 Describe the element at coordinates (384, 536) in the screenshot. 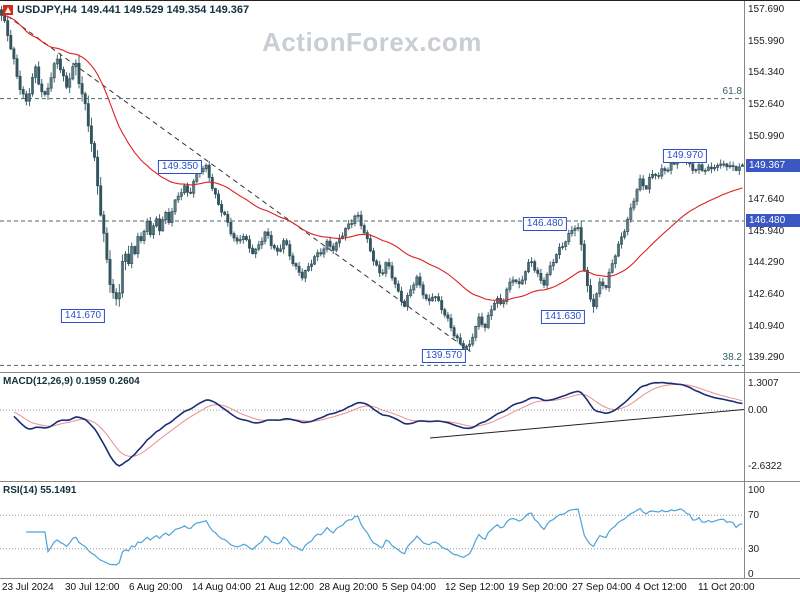

I see `rsi-line` at that location.